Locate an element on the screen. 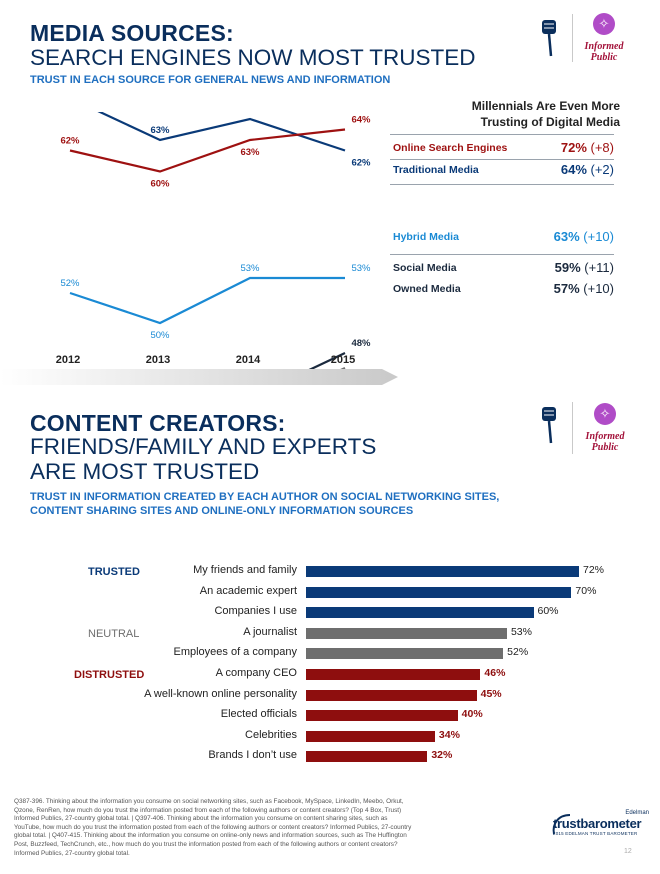 This screenshot has width=660, height=874. data-label: 60% is located at coordinates (160, 184).